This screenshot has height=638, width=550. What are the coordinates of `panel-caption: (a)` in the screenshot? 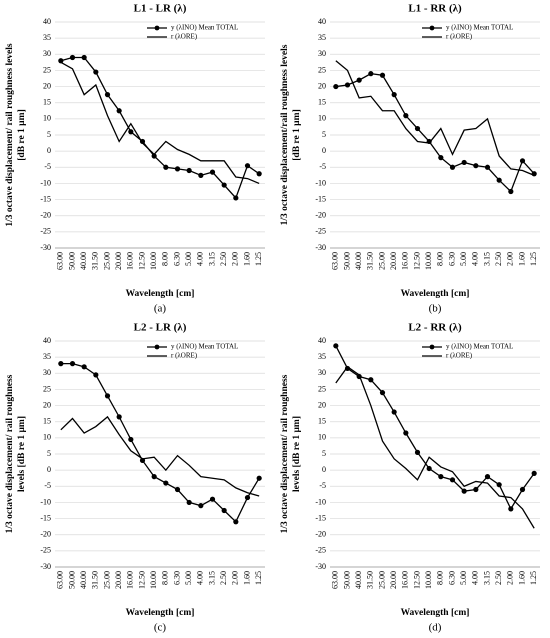 It's located at (160, 309).